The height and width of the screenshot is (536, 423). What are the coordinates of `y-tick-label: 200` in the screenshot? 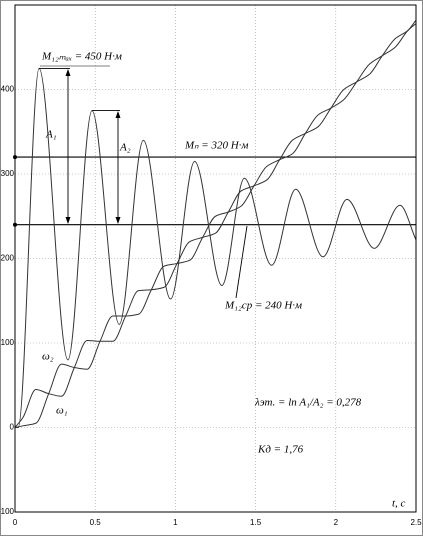 It's located at (8, 258).